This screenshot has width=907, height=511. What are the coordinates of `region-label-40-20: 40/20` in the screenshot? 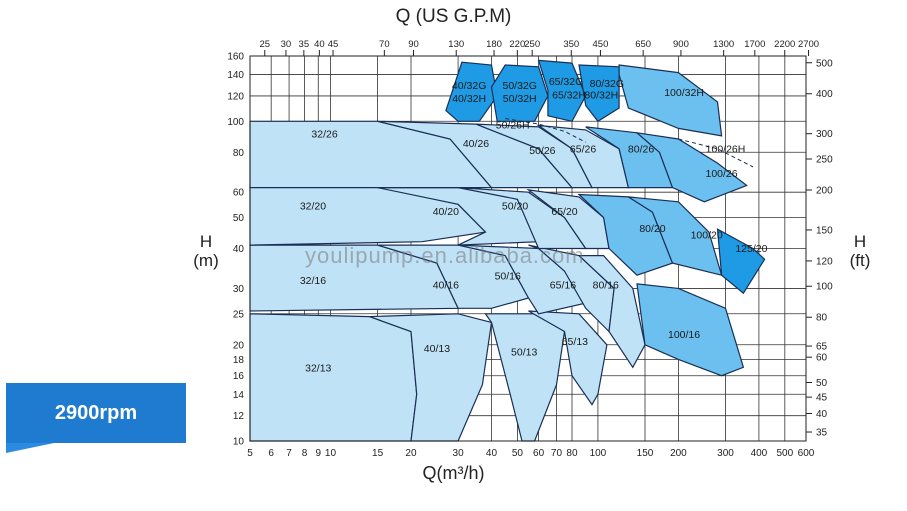 It's located at (446, 212).